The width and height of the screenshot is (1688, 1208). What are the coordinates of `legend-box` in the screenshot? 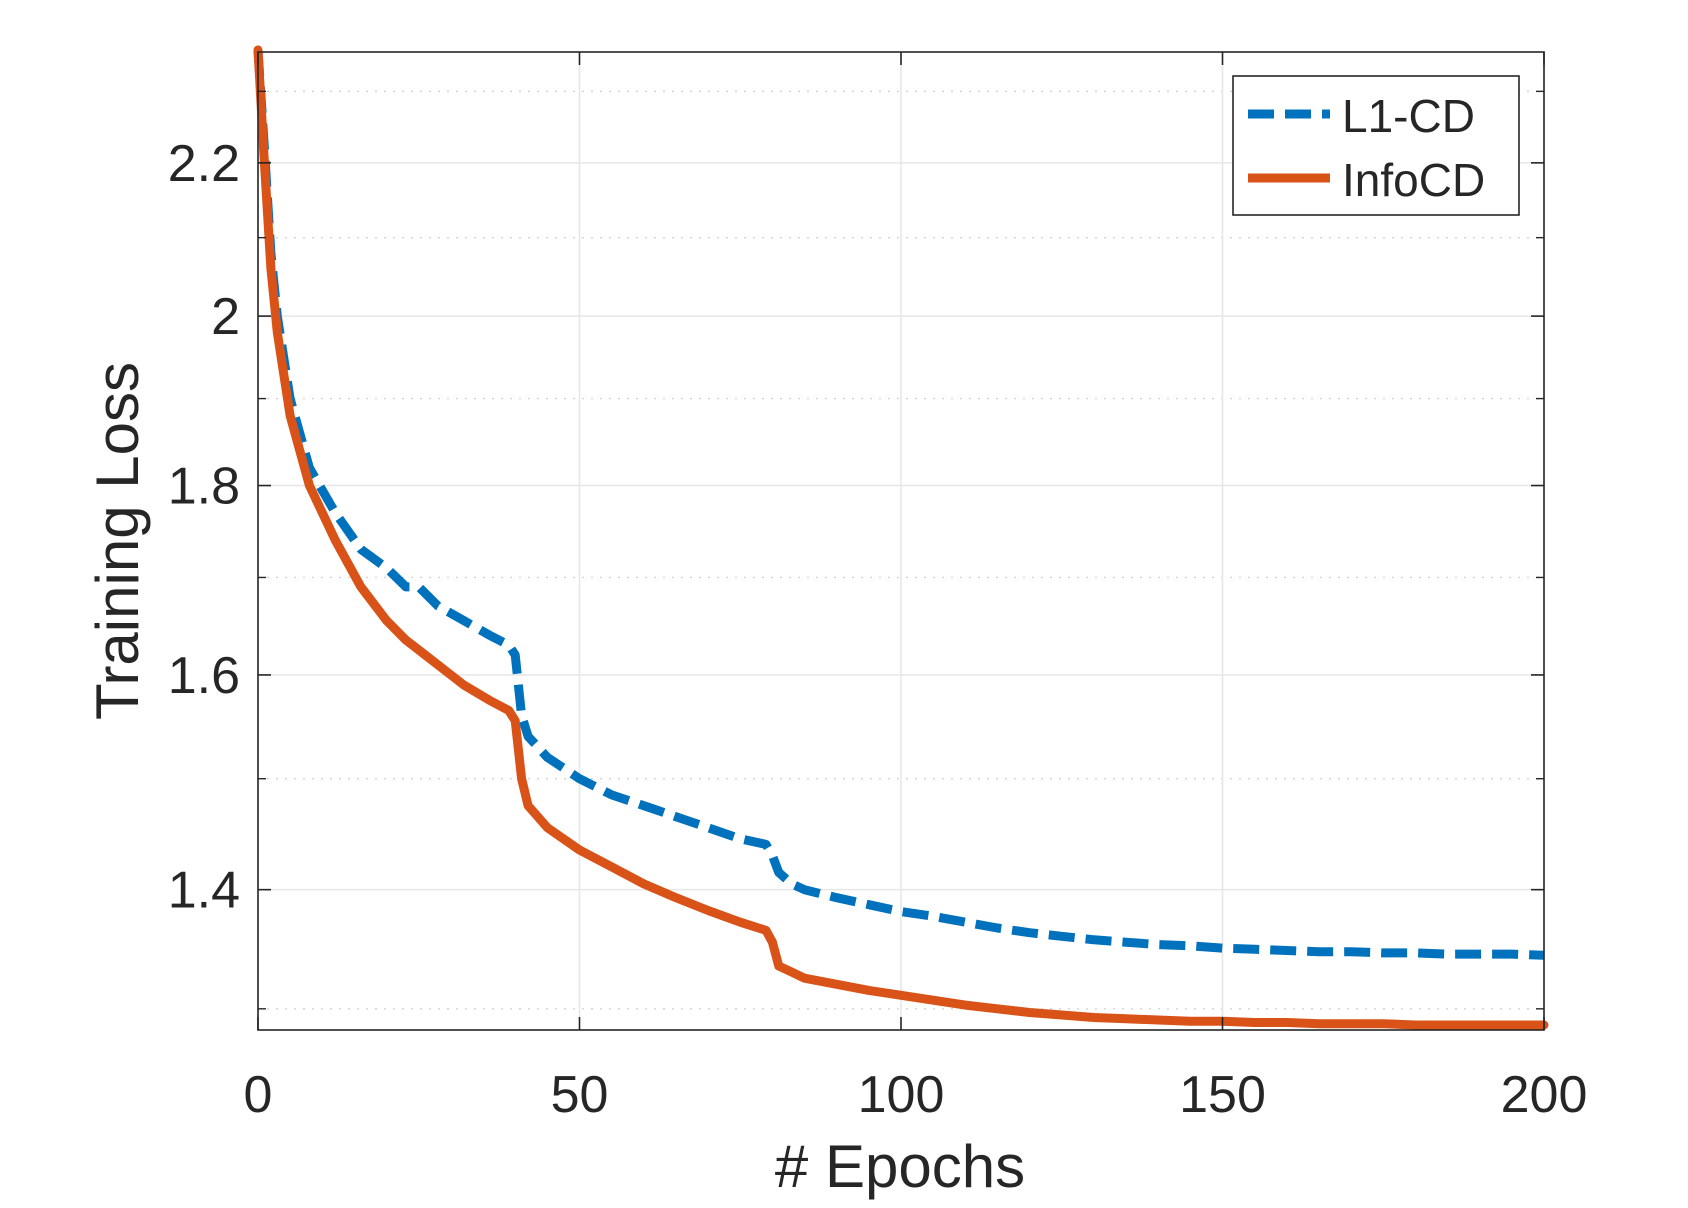 It's located at (1376, 145).